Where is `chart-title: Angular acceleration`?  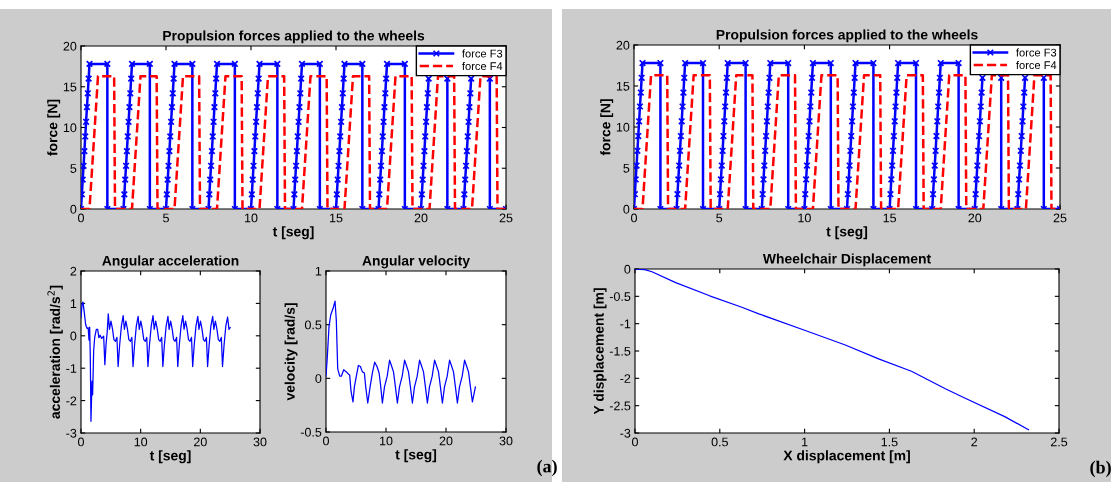 chart-title: Angular acceleration is located at coordinates (170, 262).